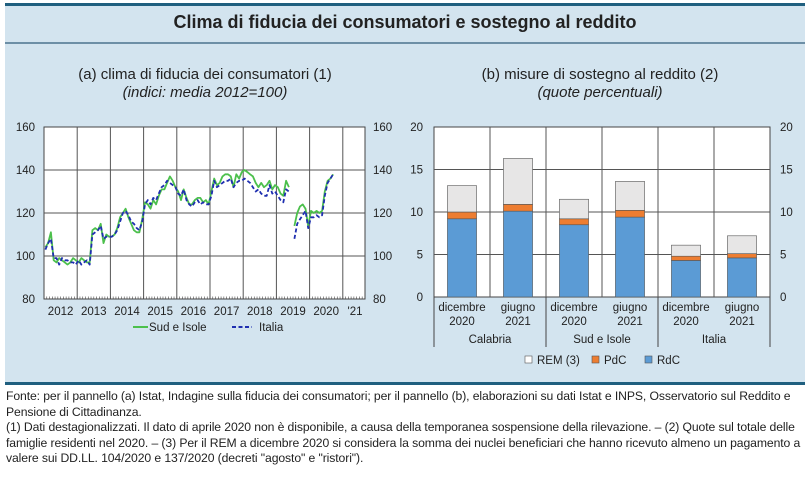  Describe the element at coordinates (127, 312) in the screenshot. I see `x-tick-label: 2014` at that location.